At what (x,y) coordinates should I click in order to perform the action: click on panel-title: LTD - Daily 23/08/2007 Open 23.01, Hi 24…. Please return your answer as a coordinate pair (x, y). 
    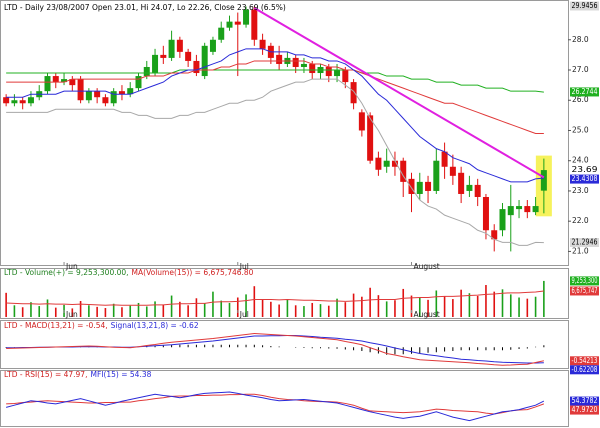
    Looking at the image, I should click on (145, 7).